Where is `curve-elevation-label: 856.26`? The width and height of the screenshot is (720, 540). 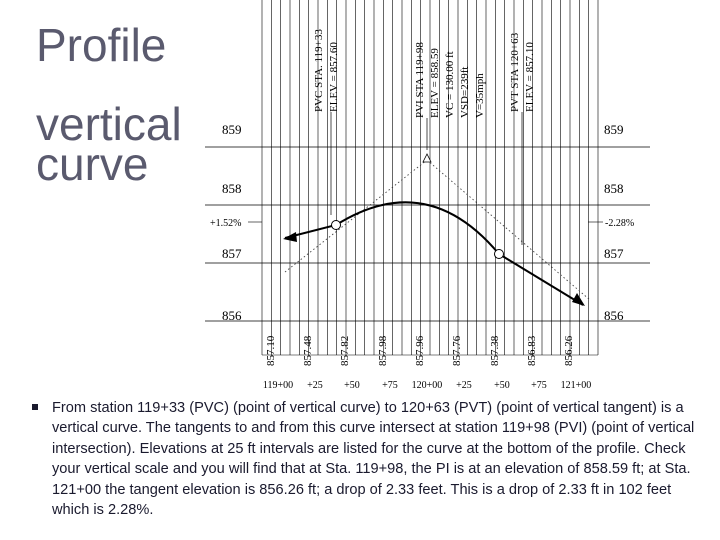
curve-elevation-label: 856.26 is located at coordinates (569, 350).